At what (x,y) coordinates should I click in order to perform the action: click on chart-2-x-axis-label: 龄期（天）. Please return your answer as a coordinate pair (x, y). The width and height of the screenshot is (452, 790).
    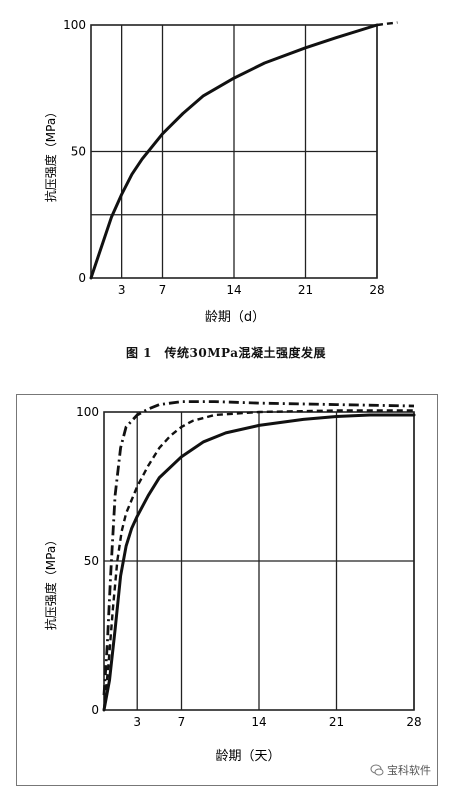
    Looking at the image, I should click on (247, 756).